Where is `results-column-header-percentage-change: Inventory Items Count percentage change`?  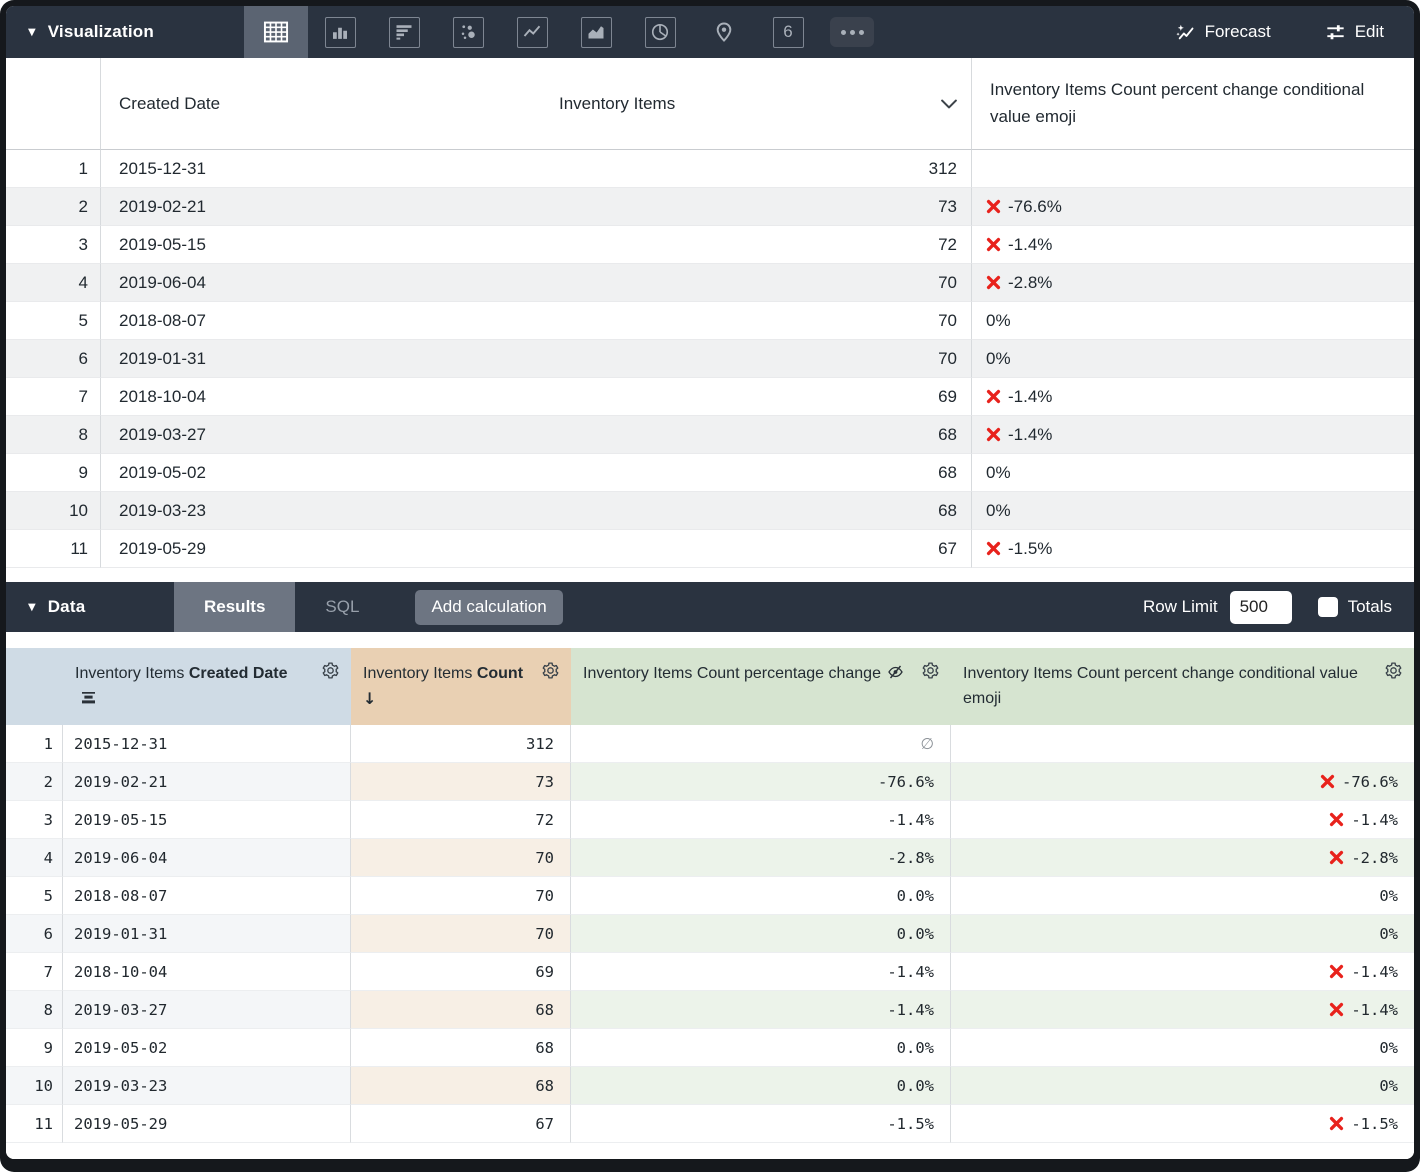
results-column-header-percentage-change: Inventory Items Count percentage change is located at coordinates (761, 686).